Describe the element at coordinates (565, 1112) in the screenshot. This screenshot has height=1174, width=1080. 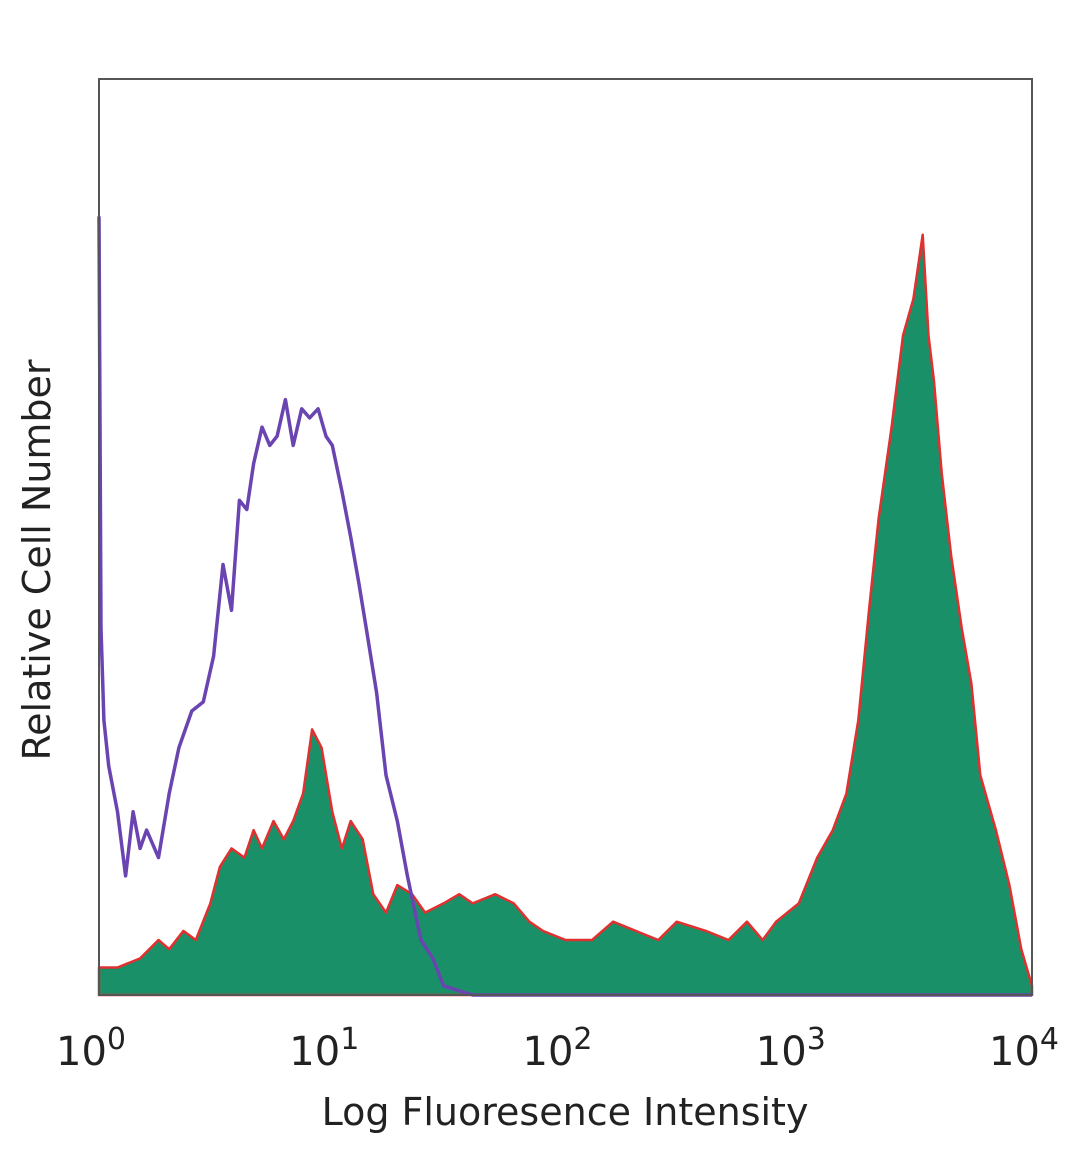
I see `x-axis-title: Log Fluoresence Intensity` at that location.